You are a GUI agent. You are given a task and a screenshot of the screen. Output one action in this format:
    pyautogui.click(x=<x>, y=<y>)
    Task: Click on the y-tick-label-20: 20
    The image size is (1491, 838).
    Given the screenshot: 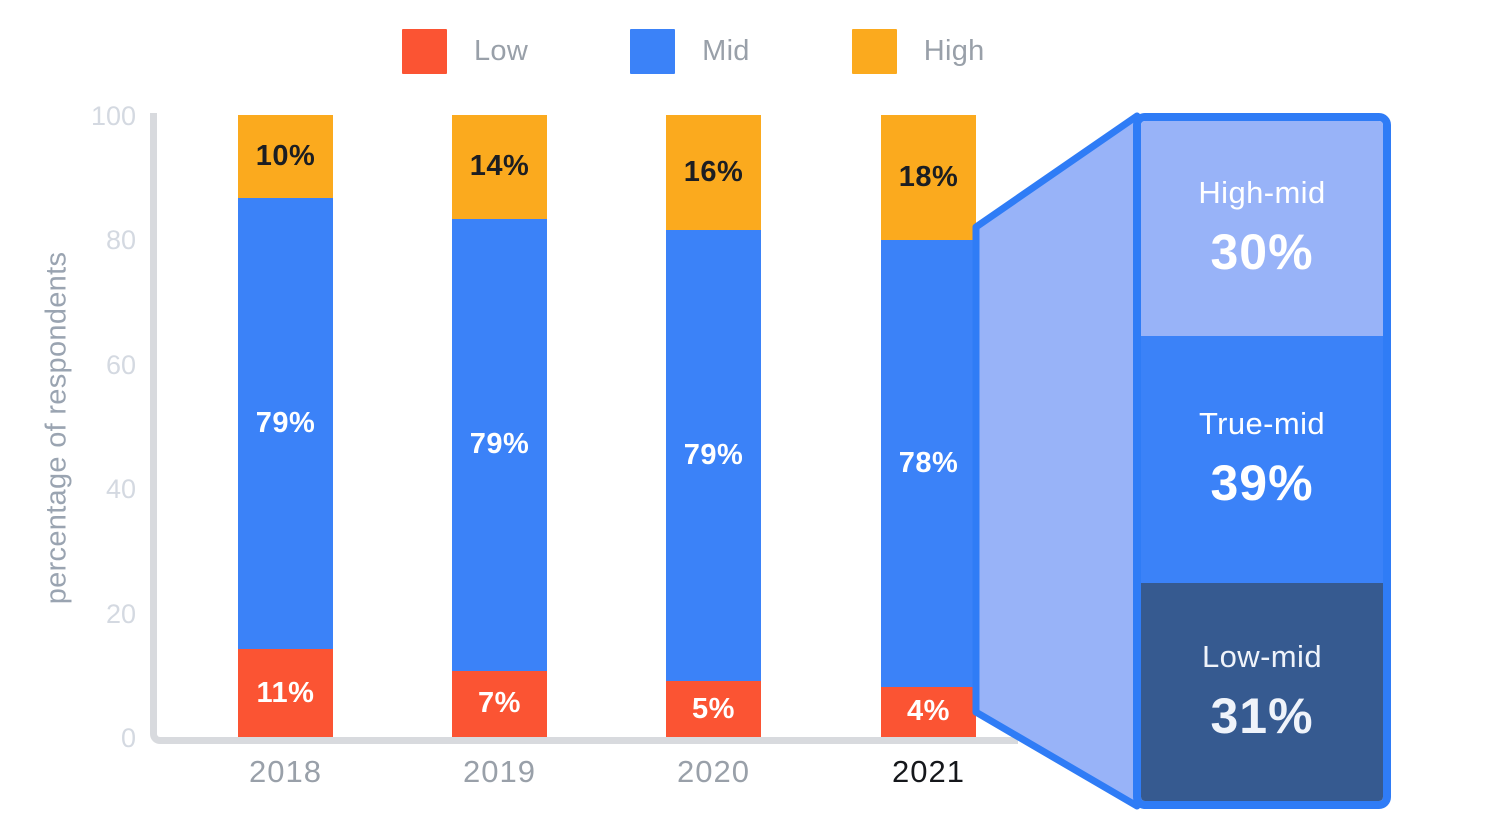 What is the action you would take?
    pyautogui.click(x=120, y=613)
    